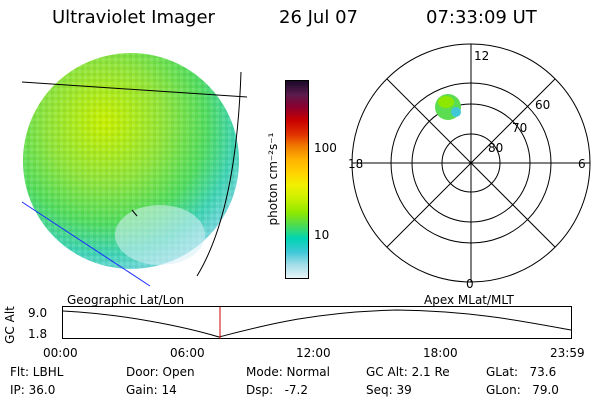 The image size is (600, 400). What do you see at coordinates (10, 325) in the screenshot?
I see `alt-axis-label: GC Alt` at bounding box center [10, 325].